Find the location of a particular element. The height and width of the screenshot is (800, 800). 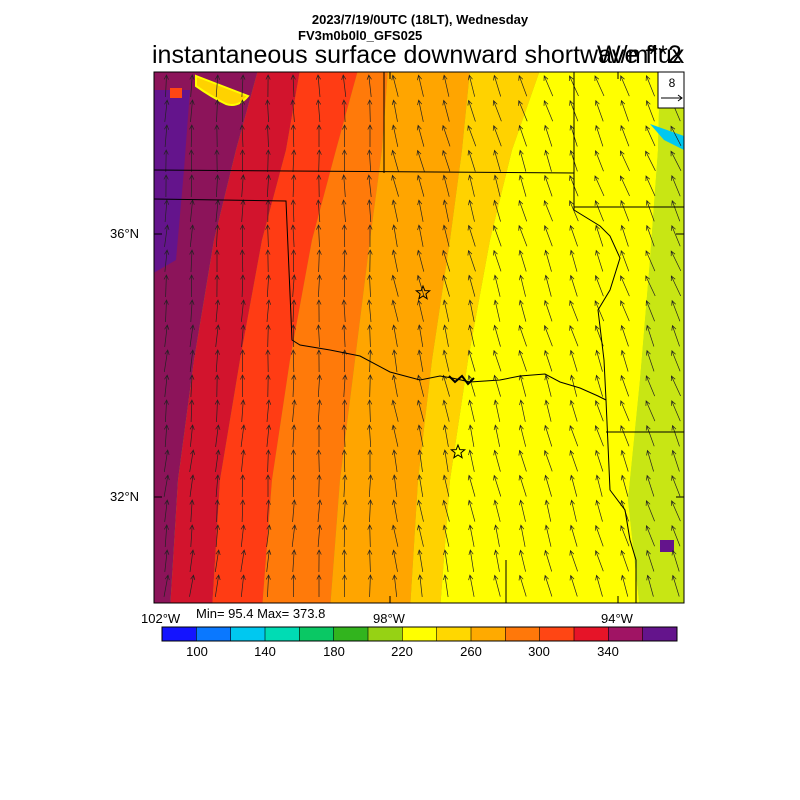

date-header: 2023/7/19/0UTC (18LT), Wednesday is located at coordinates (420, 19).